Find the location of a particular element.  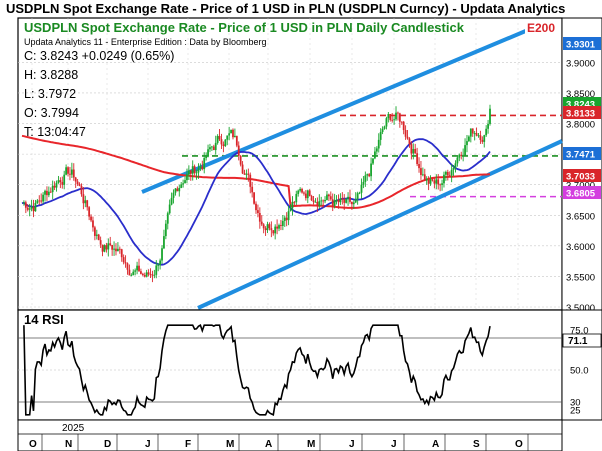

rsi-title: 14 RSI is located at coordinates (44, 319).